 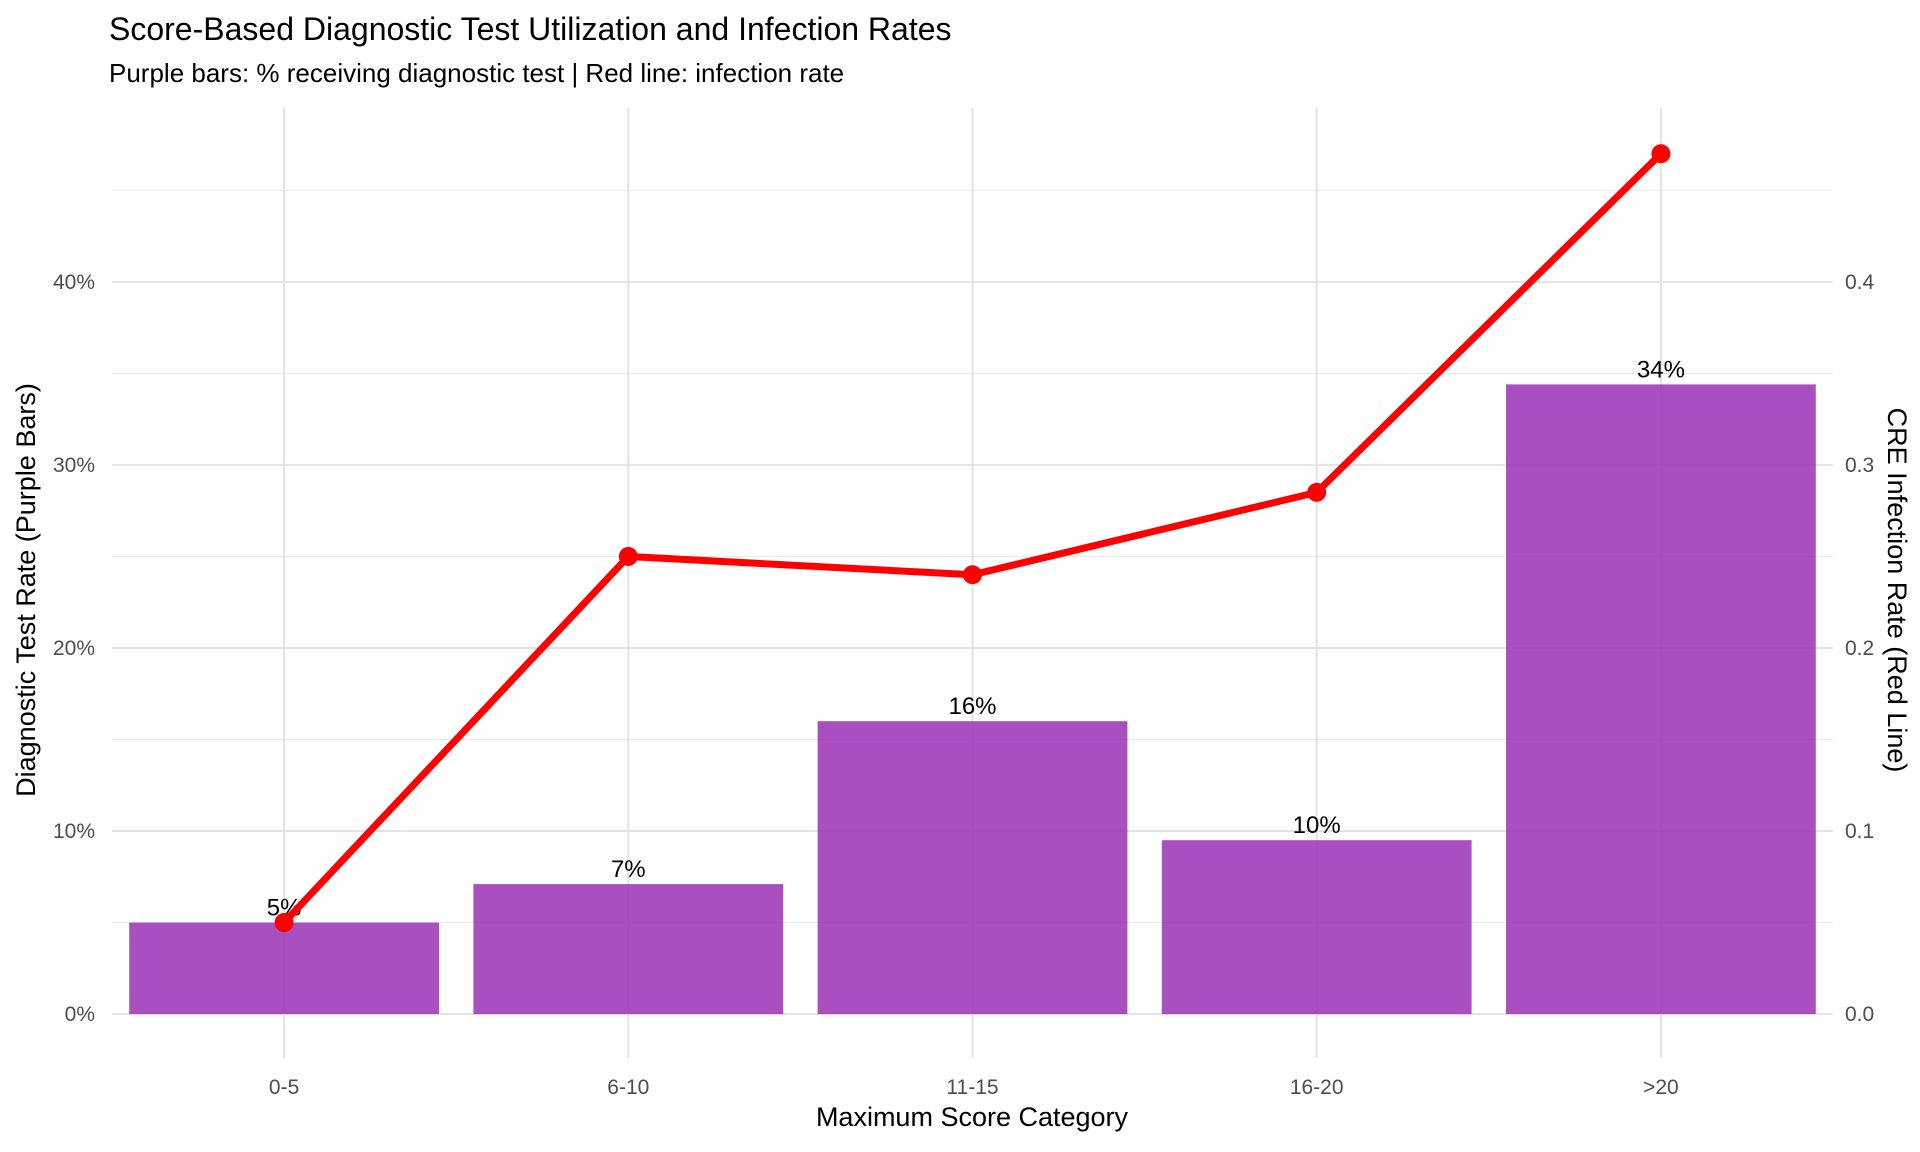 What do you see at coordinates (1859, 1014) in the screenshot?
I see `y2-tick-label: 0.0` at bounding box center [1859, 1014].